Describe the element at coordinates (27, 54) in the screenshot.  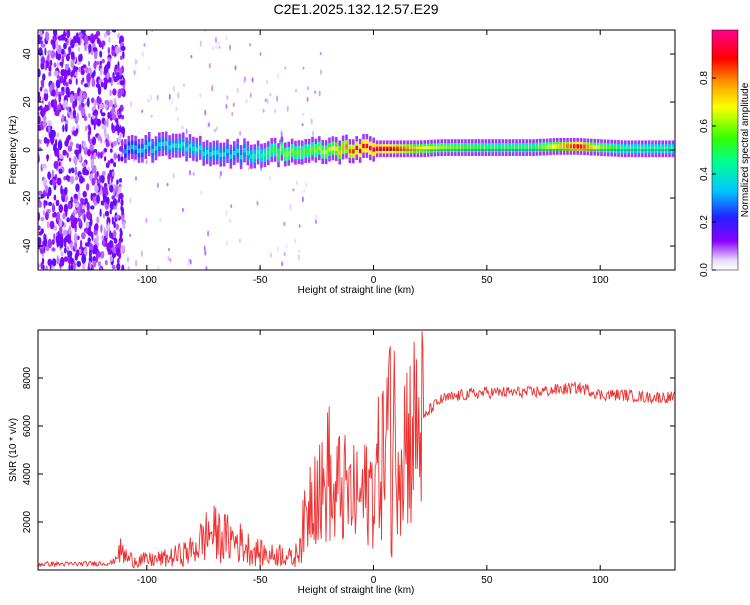
I see `spectrogram-y-tick-label: 40` at that location.